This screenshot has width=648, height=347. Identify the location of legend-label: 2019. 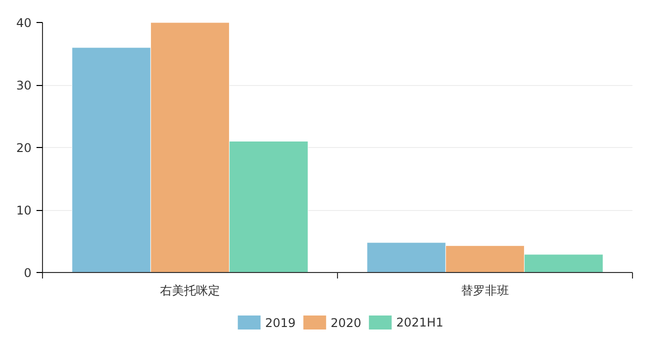
(280, 323).